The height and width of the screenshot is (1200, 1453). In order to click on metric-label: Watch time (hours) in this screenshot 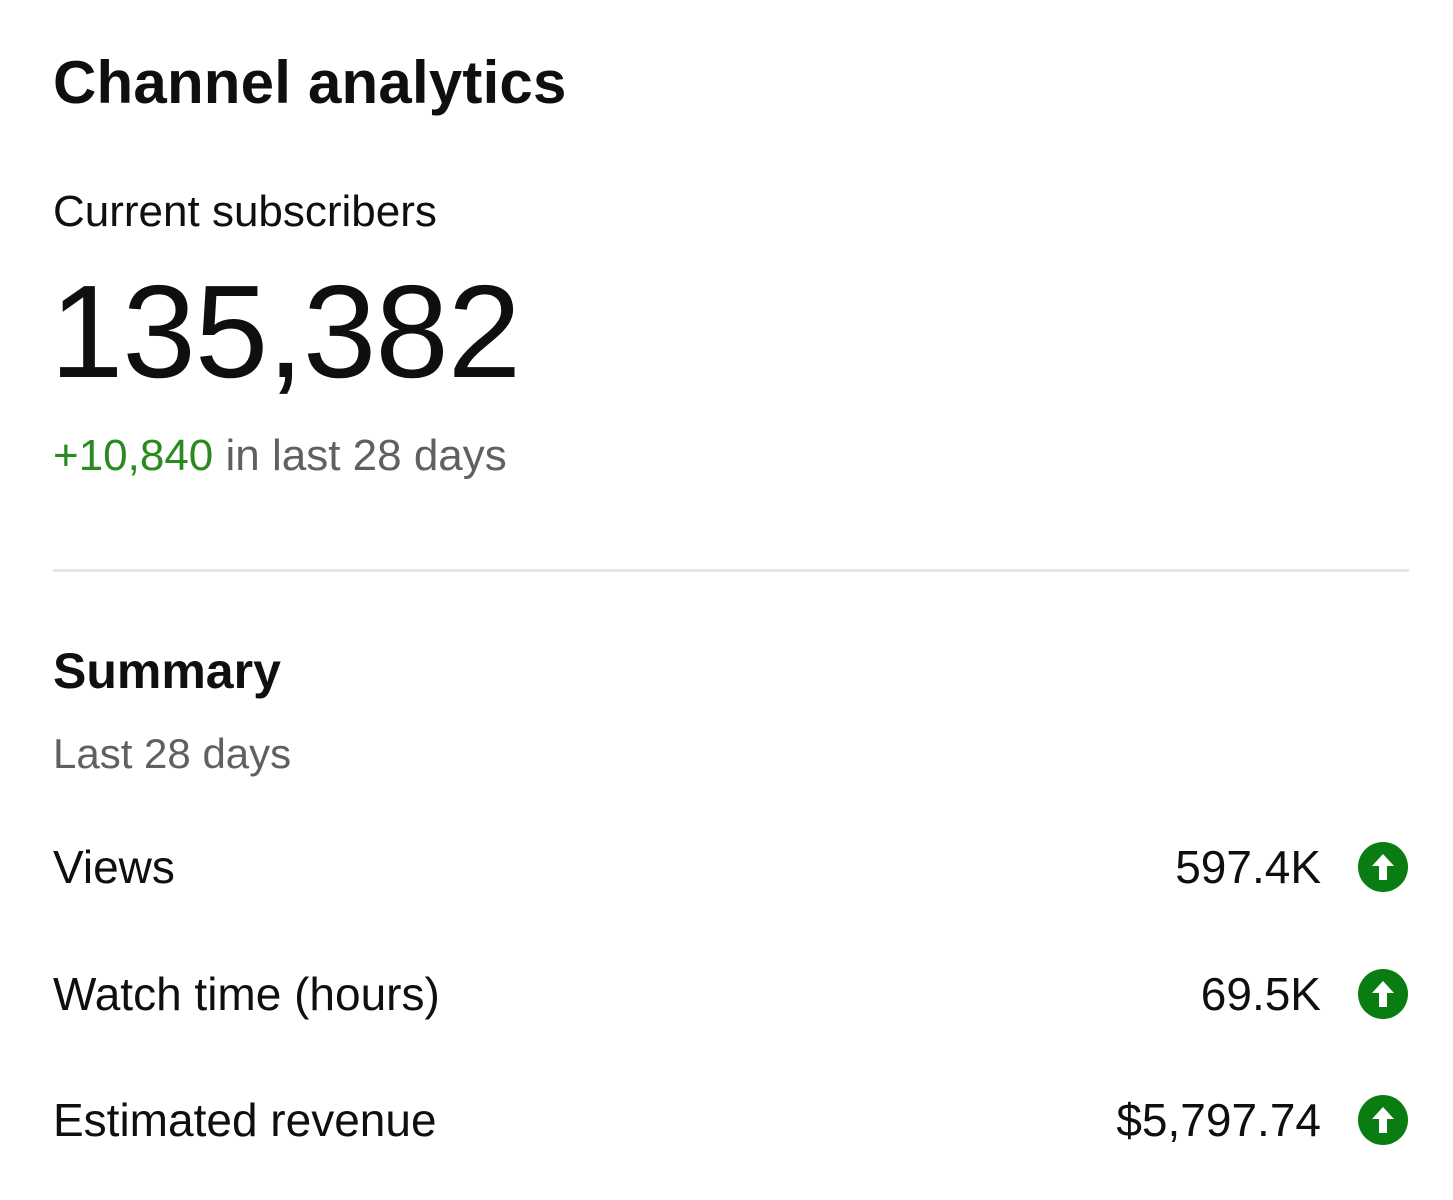, I will do `click(246, 994)`.